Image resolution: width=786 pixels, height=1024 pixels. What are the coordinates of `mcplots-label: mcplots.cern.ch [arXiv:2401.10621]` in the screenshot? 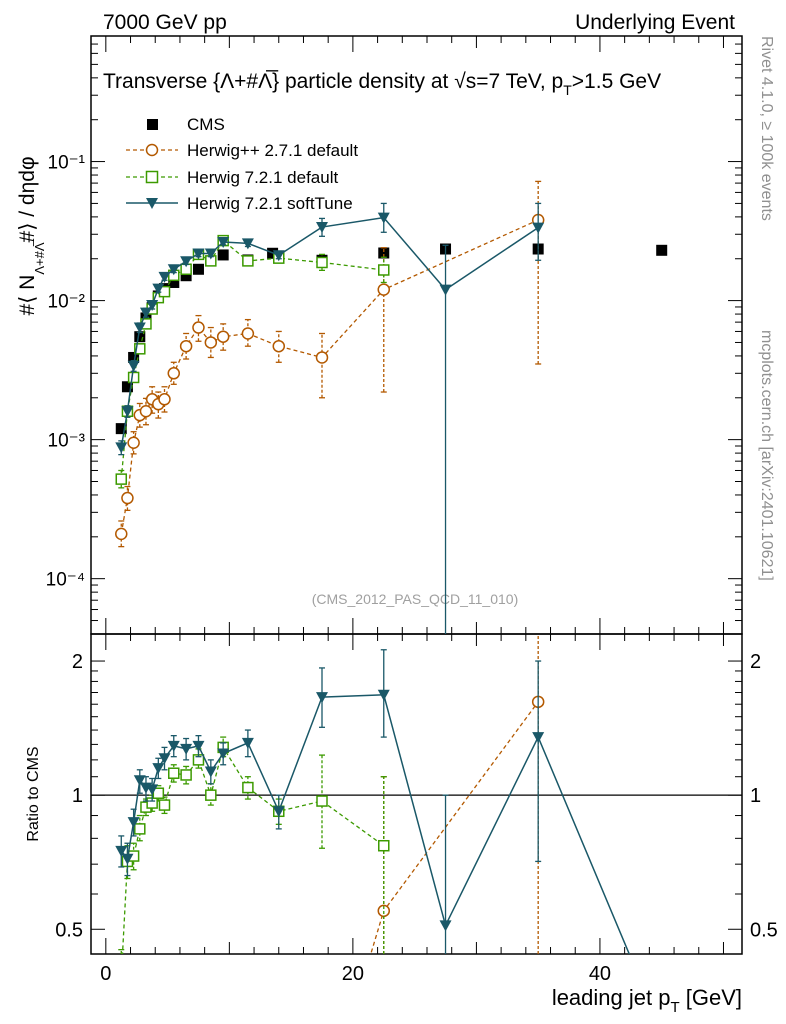 It's located at (766, 455).